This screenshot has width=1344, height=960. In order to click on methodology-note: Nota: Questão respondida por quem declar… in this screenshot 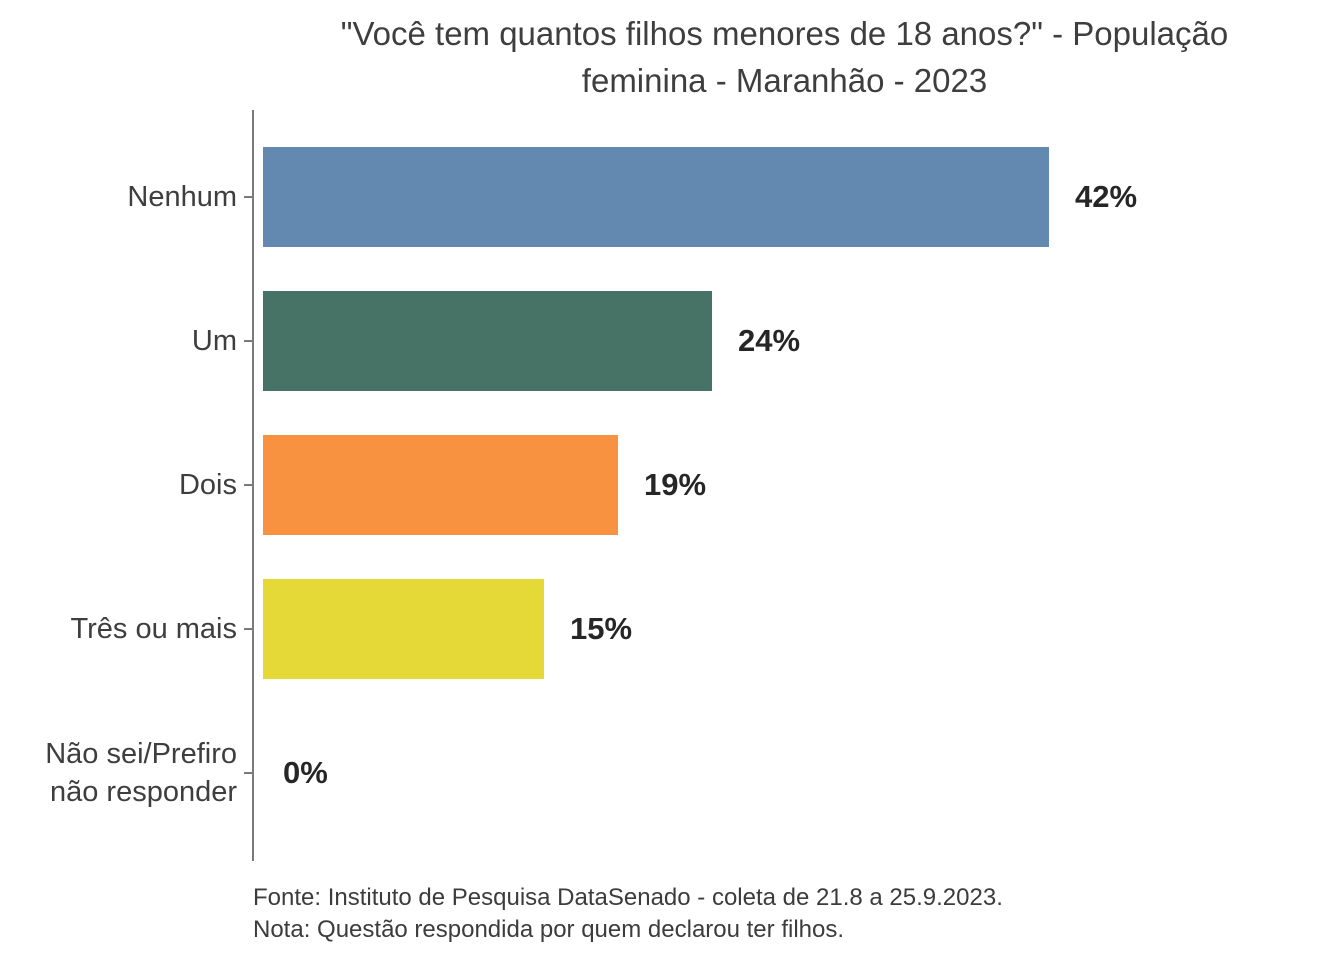, I will do `click(549, 929)`.